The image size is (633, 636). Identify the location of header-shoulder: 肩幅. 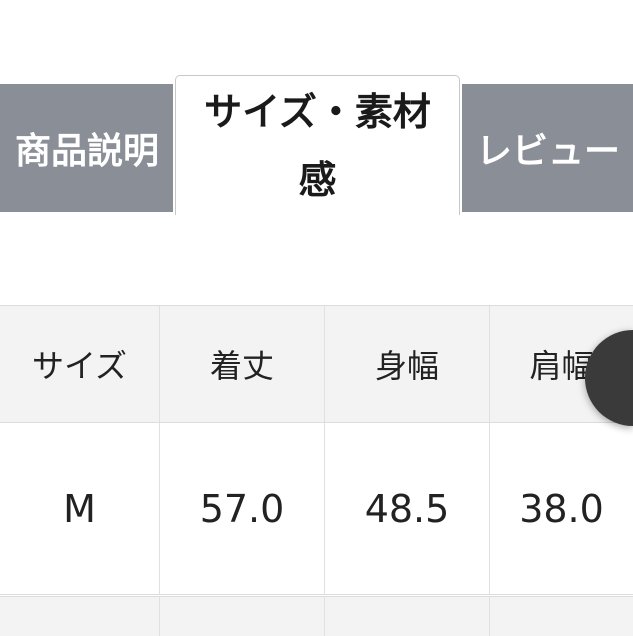
(561, 366).